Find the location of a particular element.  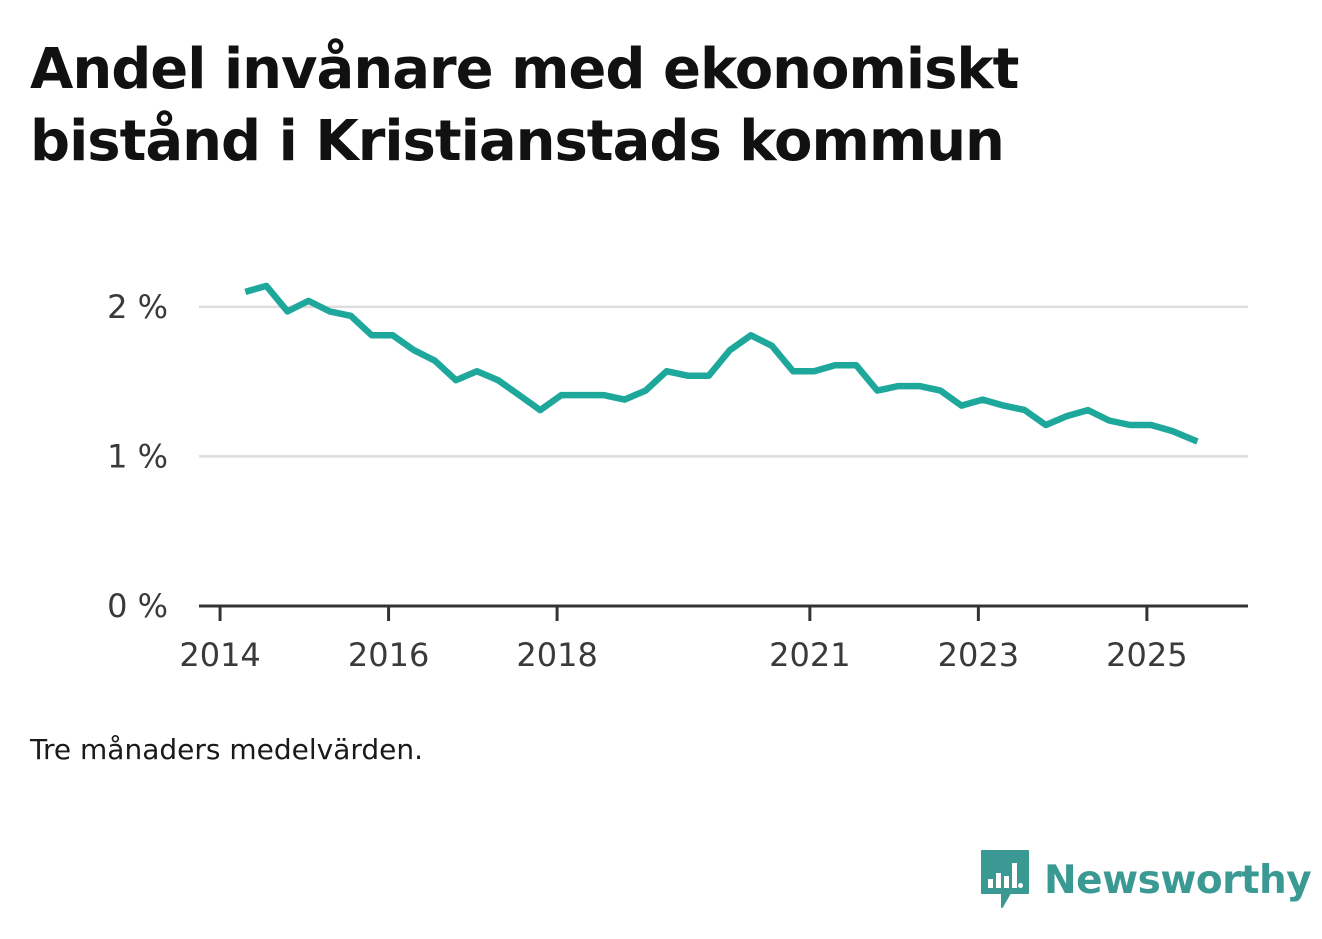

x-tick-label: 2021 is located at coordinates (809, 655).